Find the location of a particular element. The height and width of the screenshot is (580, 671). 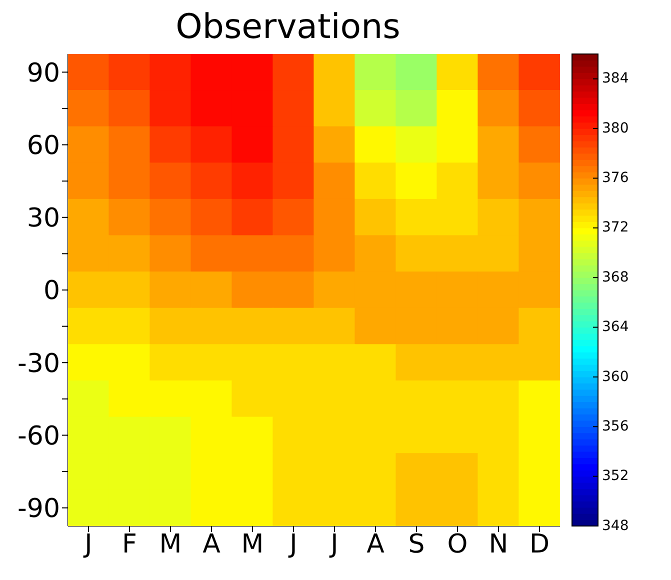

color-bar-label: 368 is located at coordinates (615, 277).